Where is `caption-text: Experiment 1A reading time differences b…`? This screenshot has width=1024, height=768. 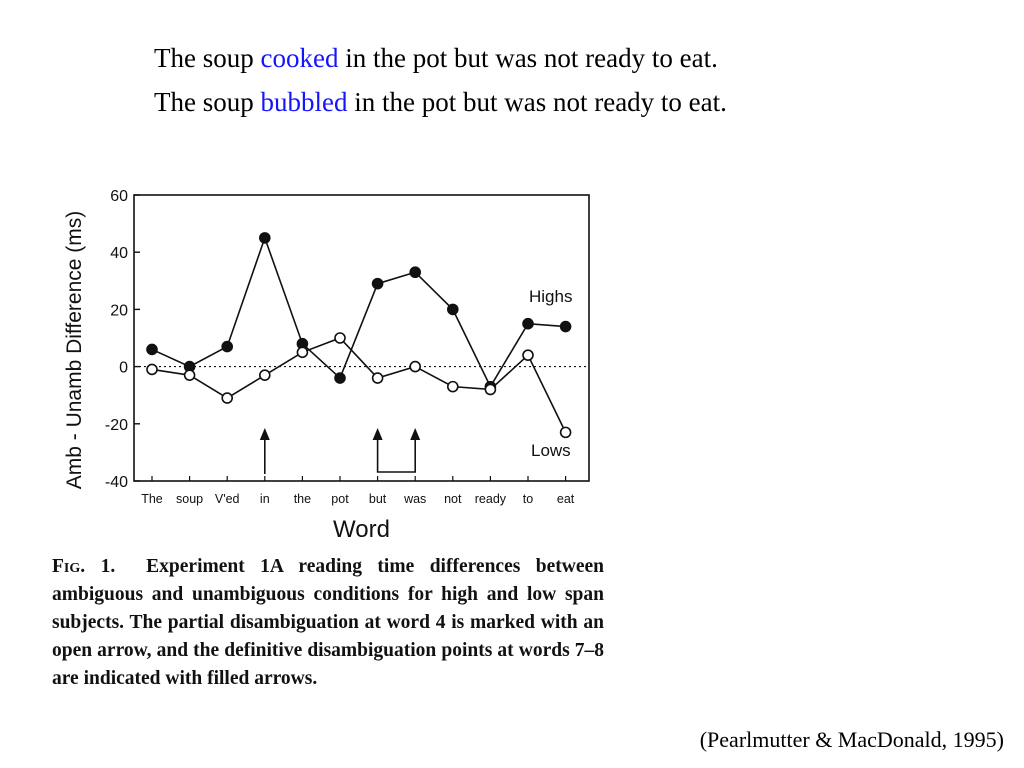 caption-text: Experiment 1A reading time differences b… is located at coordinates (328, 622).